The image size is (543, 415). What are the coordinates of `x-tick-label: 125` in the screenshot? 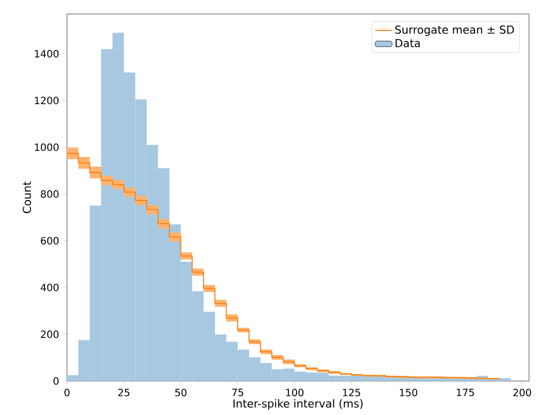 It's located at (351, 392).